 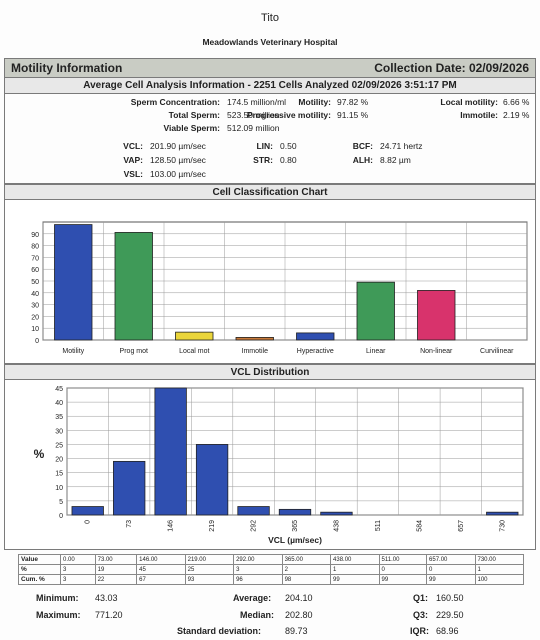 I want to click on iqr-label: IQR:, so click(x=419, y=631).